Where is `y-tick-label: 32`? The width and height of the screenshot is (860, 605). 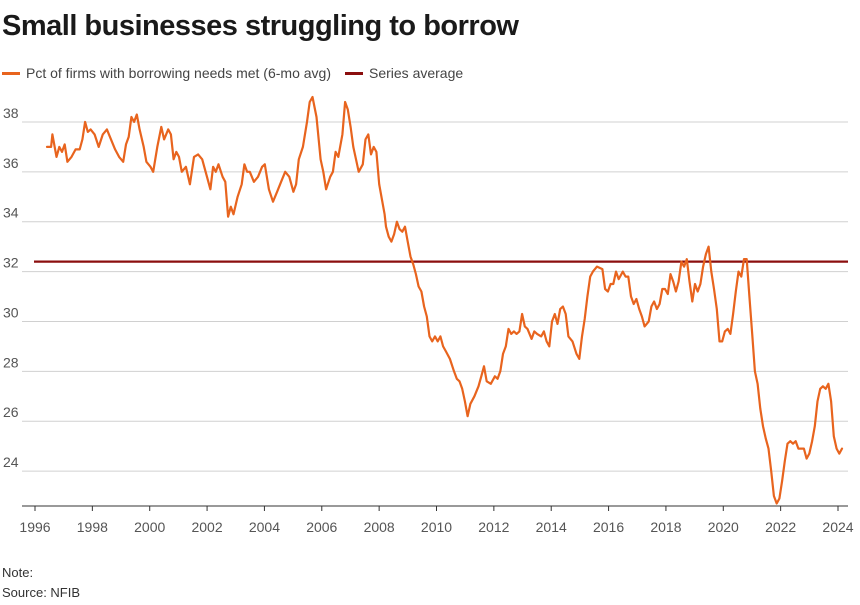 y-tick-label: 32 is located at coordinates (11, 263).